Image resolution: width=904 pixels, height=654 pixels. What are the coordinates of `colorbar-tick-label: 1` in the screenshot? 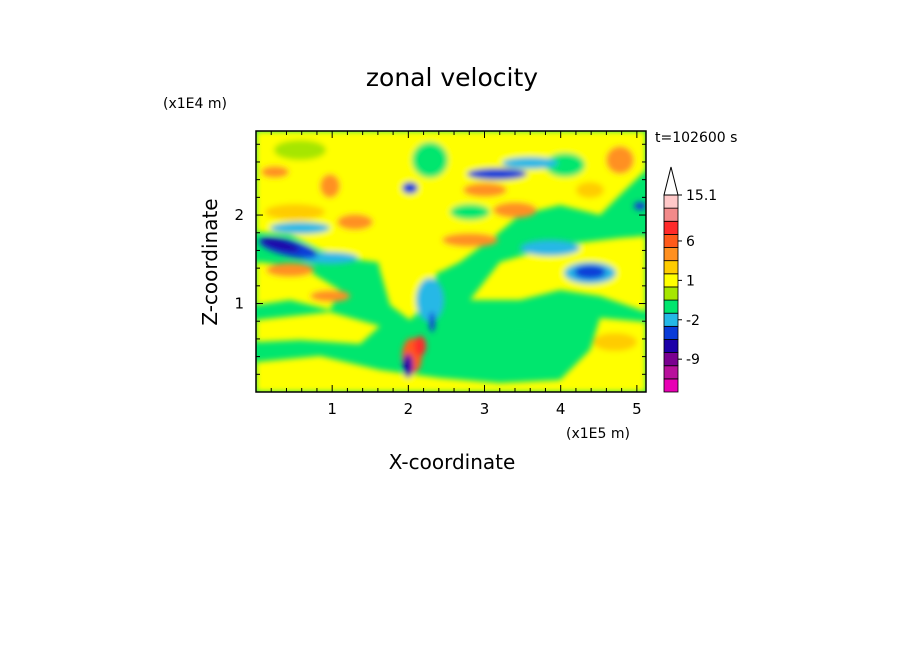 It's located at (690, 281).